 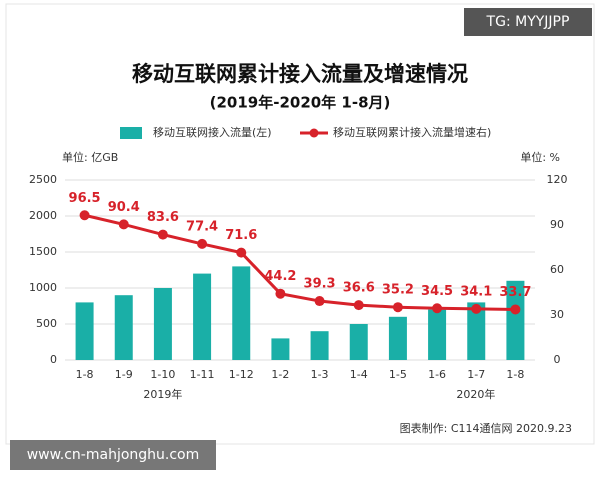 I want to click on year-label: 2020年, so click(x=475, y=394).